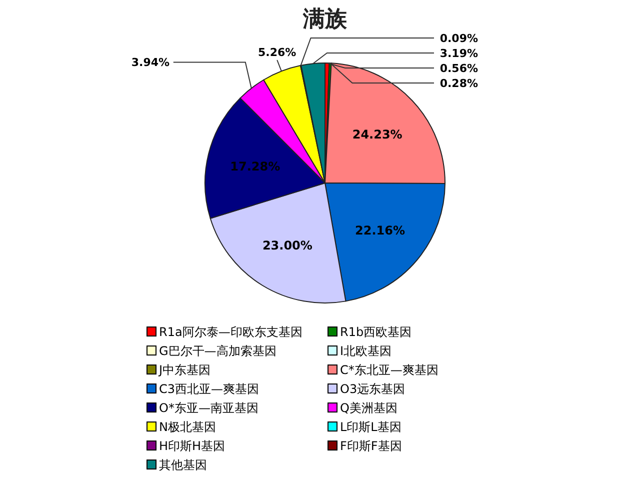 The height and width of the screenshot is (483, 640). What do you see at coordinates (371, 427) in the screenshot?
I see `legend-label: L印斯L基因` at bounding box center [371, 427].